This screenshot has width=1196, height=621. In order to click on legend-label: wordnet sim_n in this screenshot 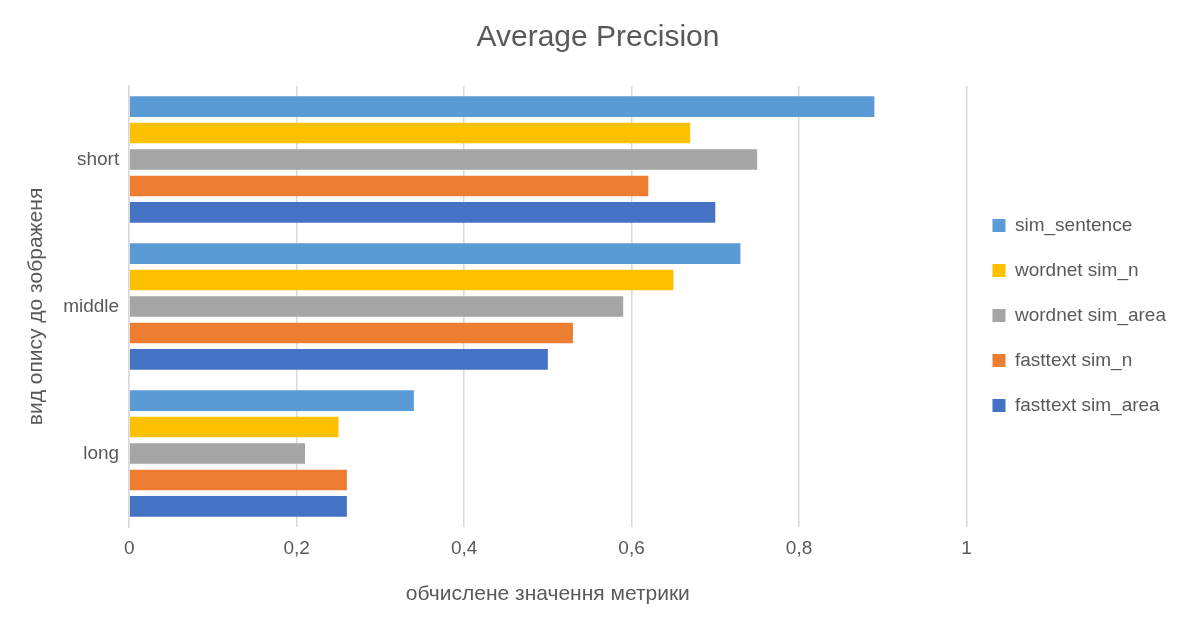, I will do `click(1076, 269)`.